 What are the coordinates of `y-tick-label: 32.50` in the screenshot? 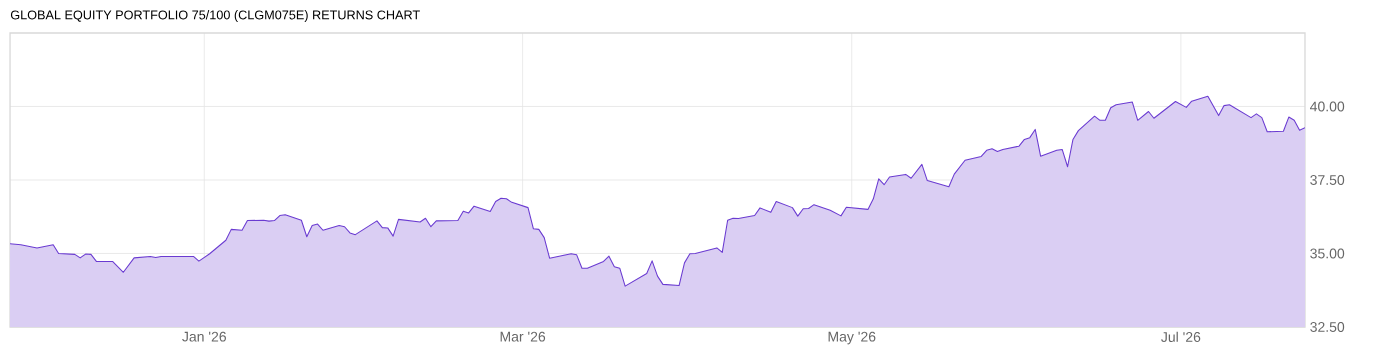 It's located at (1327, 327).